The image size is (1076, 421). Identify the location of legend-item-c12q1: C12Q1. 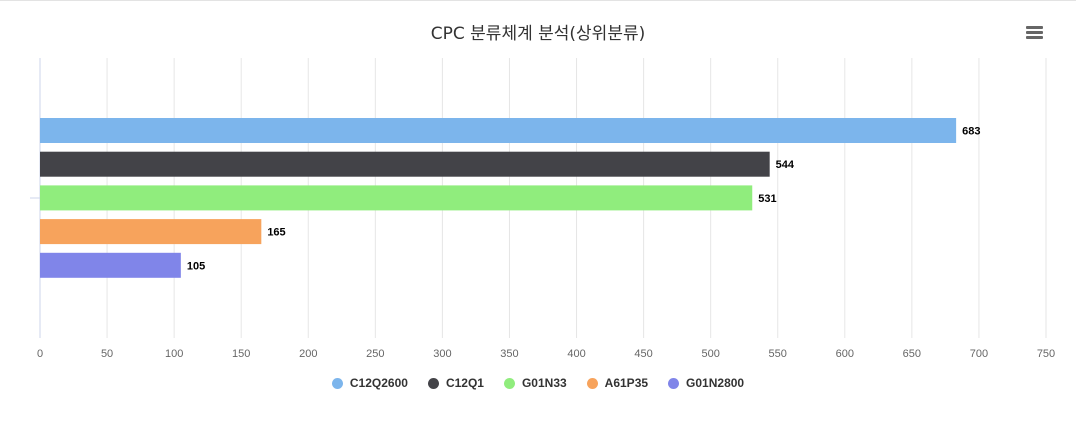
(455, 383).